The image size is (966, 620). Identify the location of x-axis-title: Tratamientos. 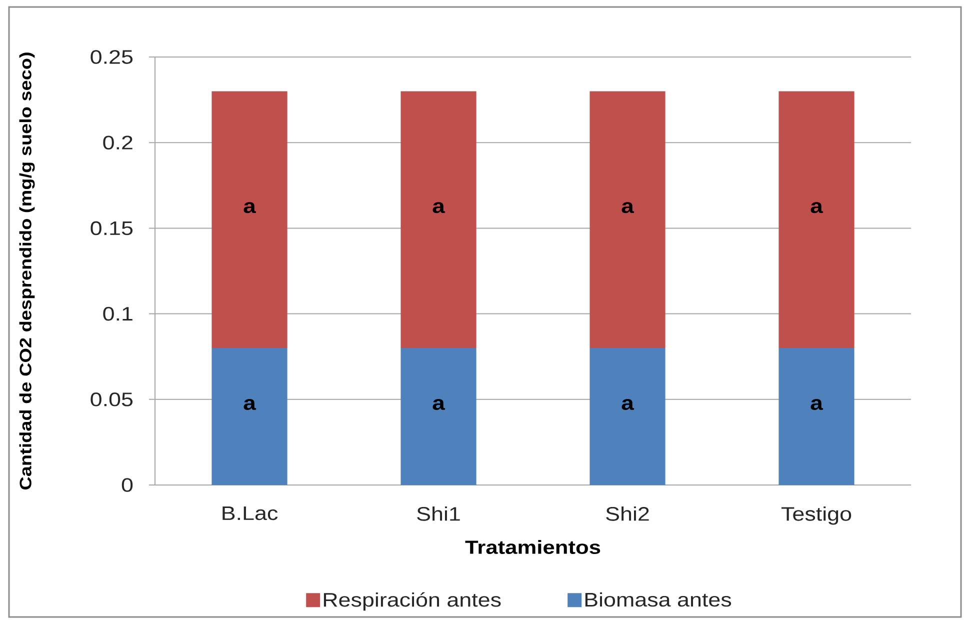
(532, 547).